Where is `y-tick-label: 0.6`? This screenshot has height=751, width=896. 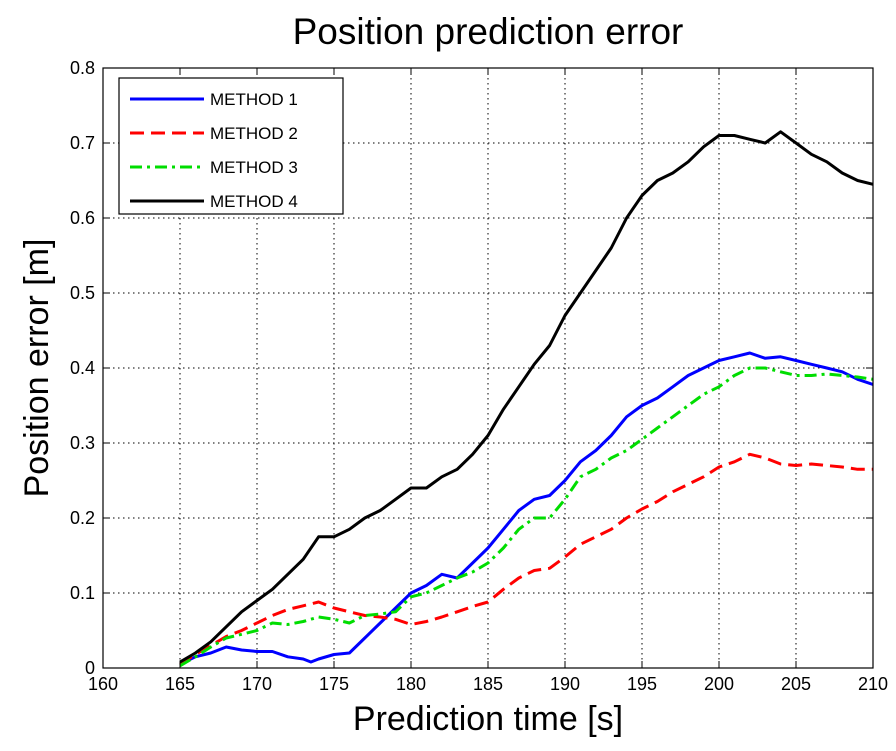 y-tick-label: 0.6 is located at coordinates (82, 218).